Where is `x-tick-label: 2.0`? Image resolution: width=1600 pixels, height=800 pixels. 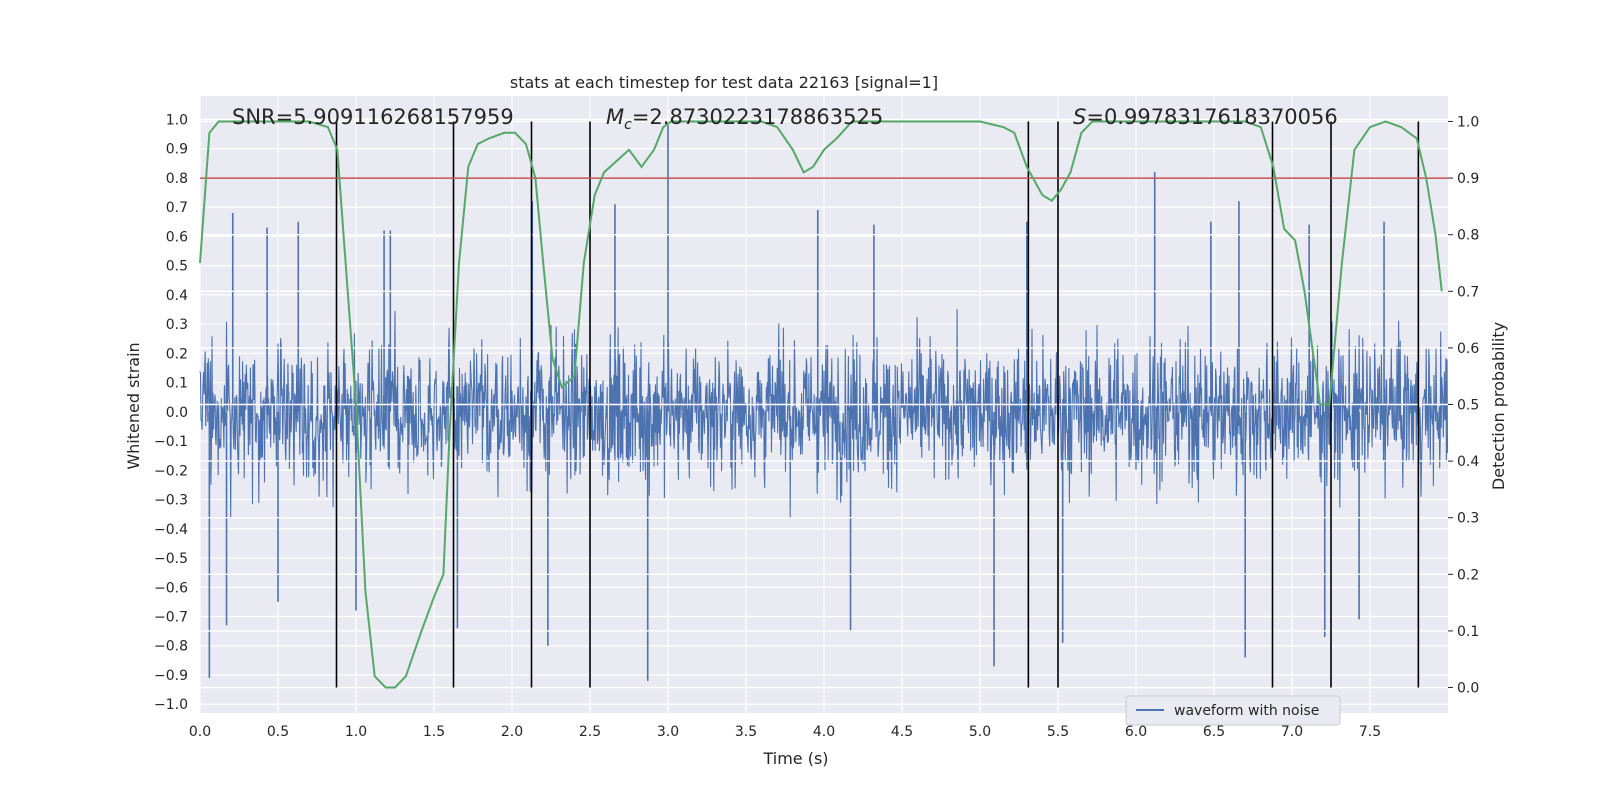
x-tick-label: 2.0 is located at coordinates (512, 732).